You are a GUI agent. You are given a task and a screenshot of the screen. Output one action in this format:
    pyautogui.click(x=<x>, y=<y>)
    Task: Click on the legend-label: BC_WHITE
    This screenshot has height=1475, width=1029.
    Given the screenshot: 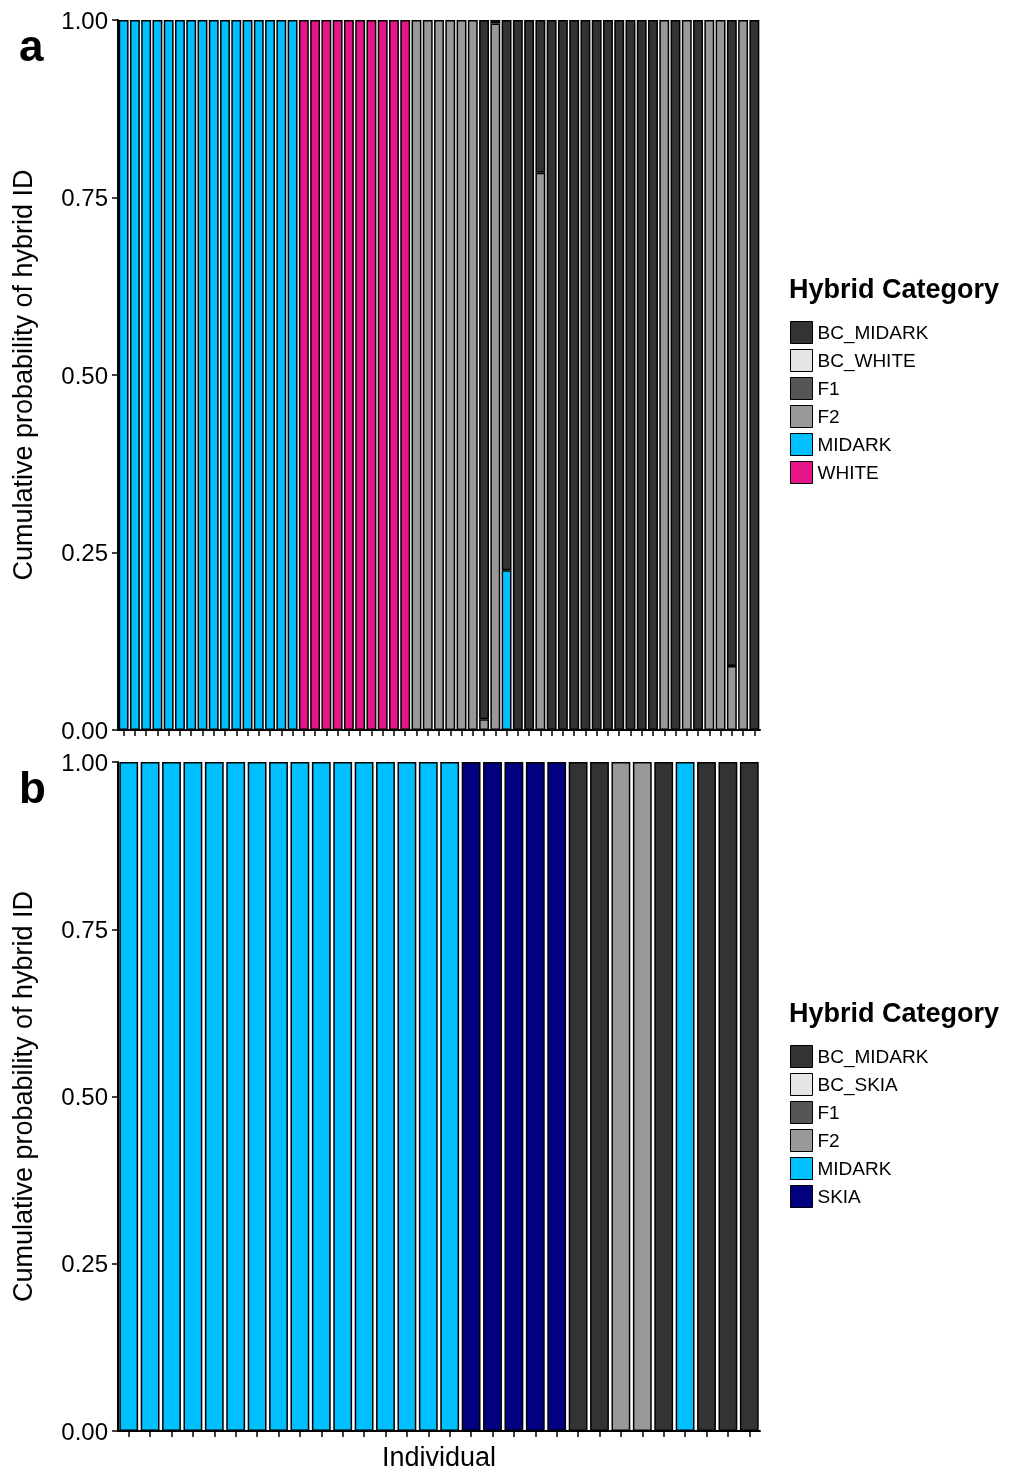 What is the action you would take?
    pyautogui.click(x=866, y=361)
    